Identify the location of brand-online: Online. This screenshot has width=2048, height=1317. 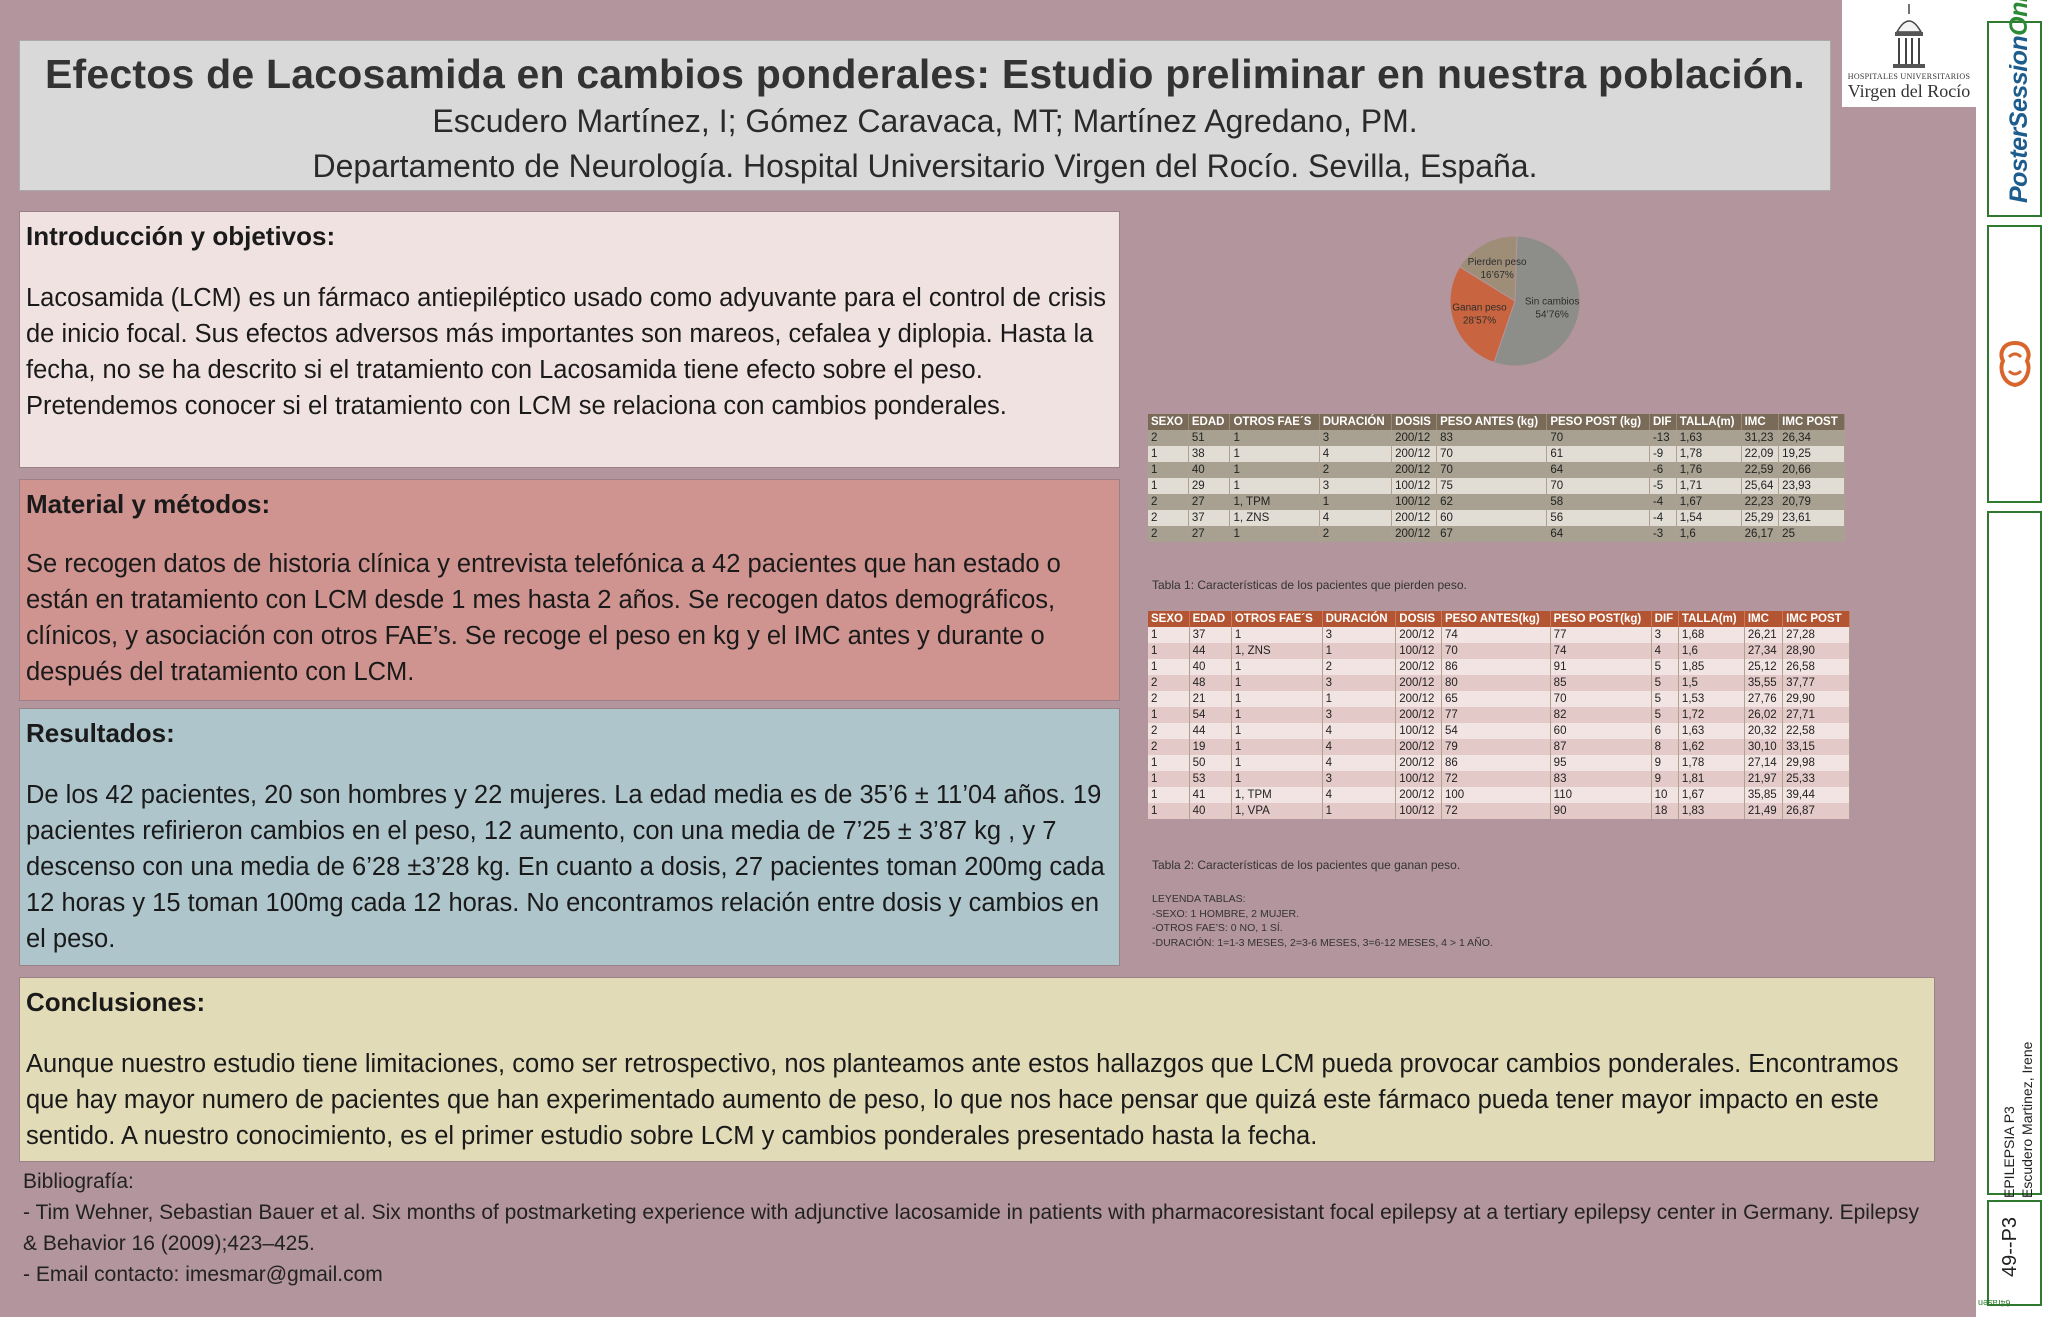
(2019, 18).